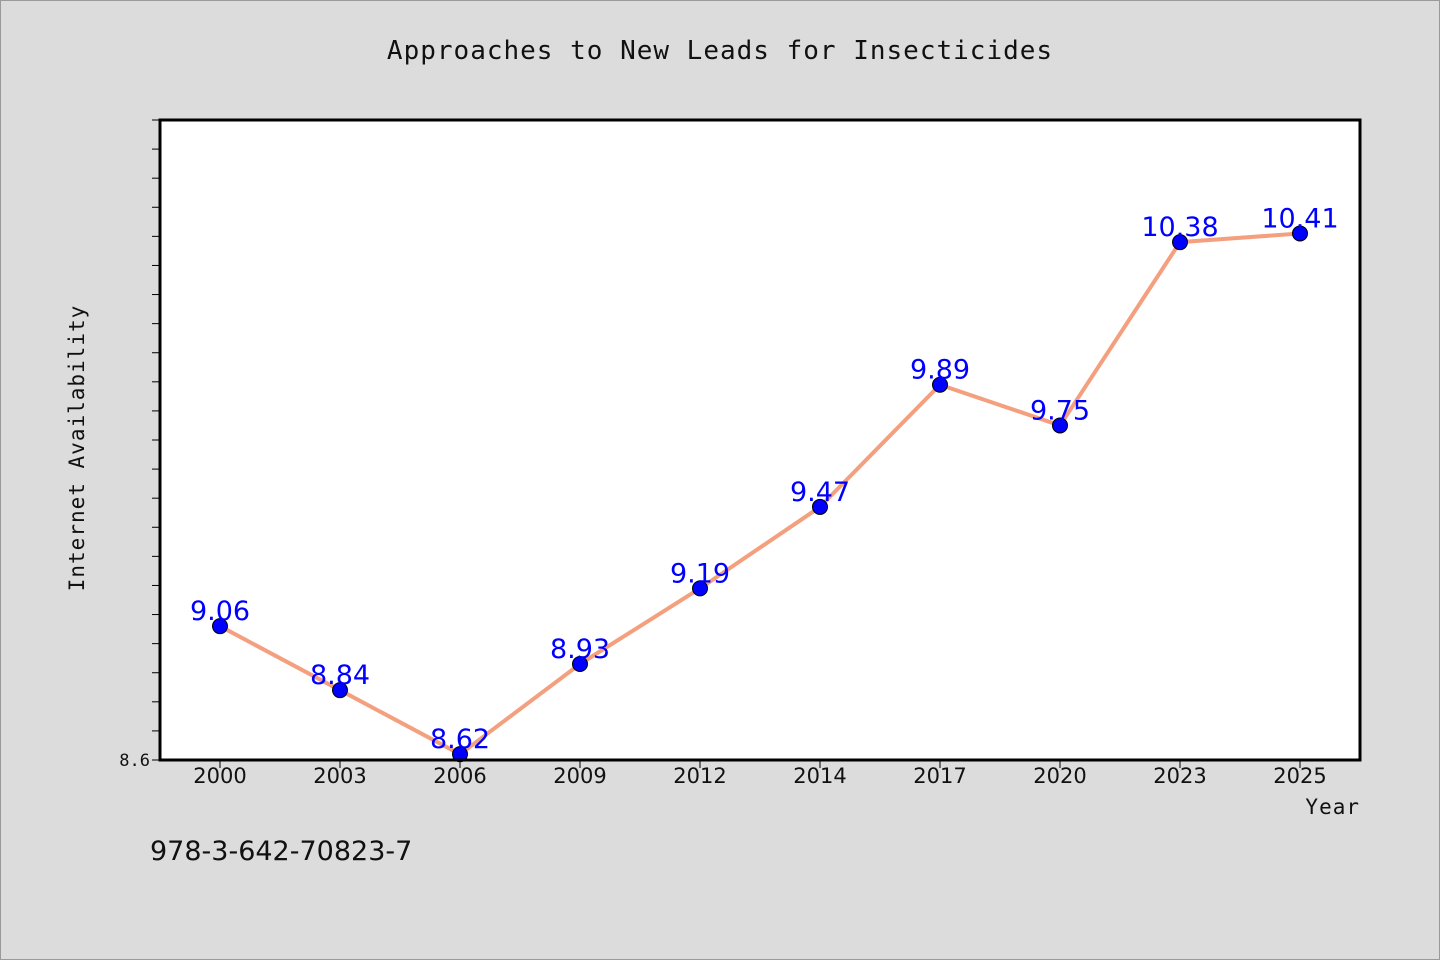 The width and height of the screenshot is (1440, 960). Describe the element at coordinates (459, 776) in the screenshot. I see `x-tick-label: 2006` at that location.